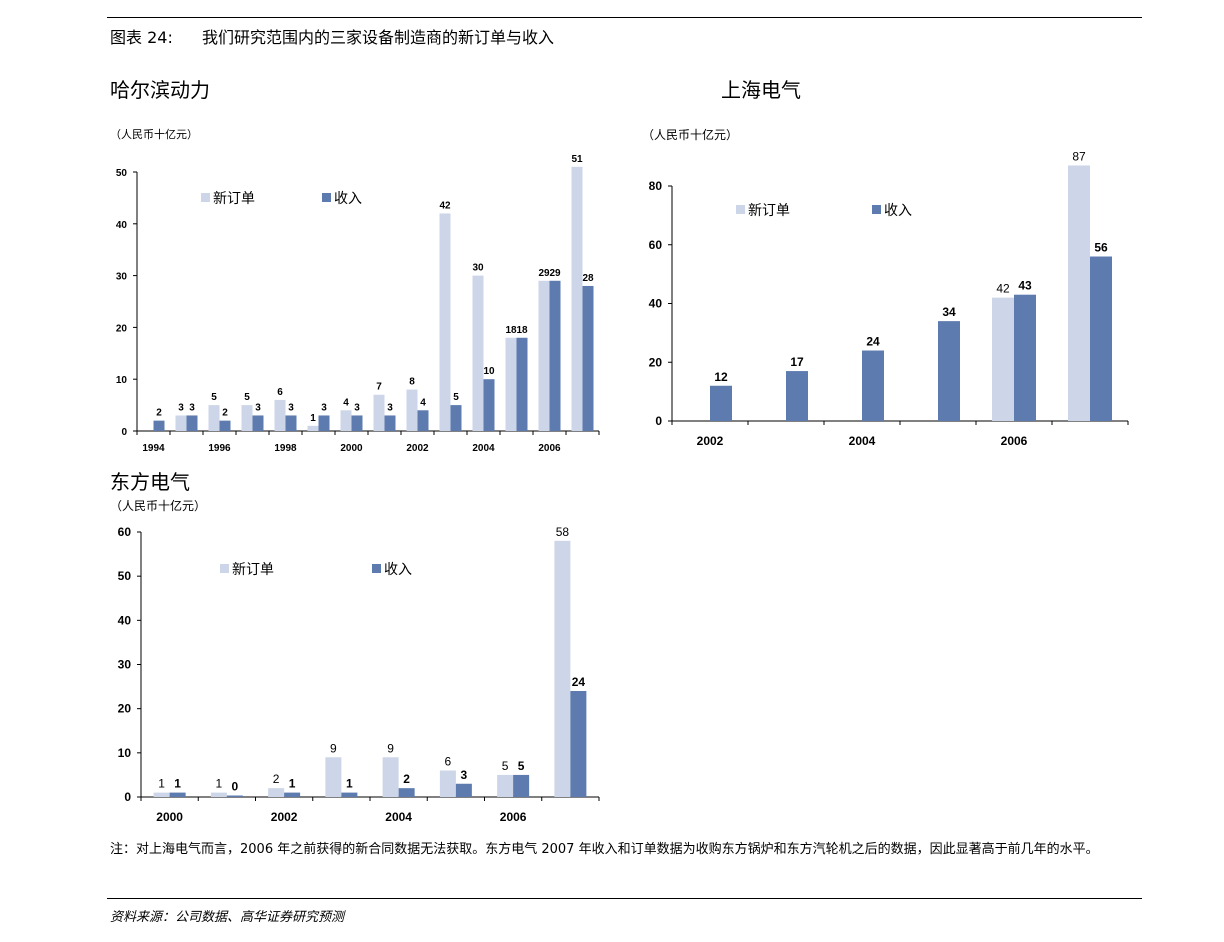 This screenshot has height=942, width=1224. What do you see at coordinates (313, 418) in the screenshot?
I see `new-orders-value-label-1999: 1` at bounding box center [313, 418].